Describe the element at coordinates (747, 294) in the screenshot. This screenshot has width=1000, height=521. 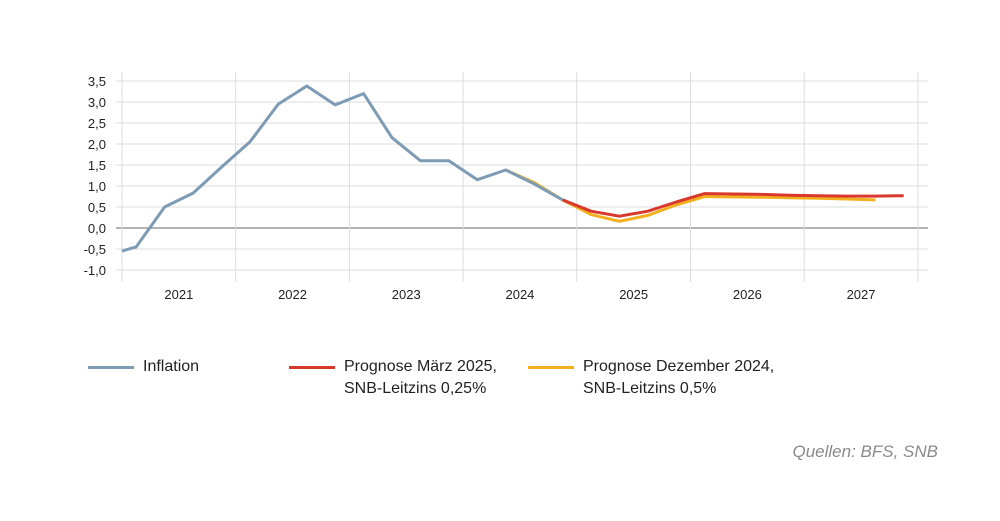
I see `x-tick-label: 2026` at that location.